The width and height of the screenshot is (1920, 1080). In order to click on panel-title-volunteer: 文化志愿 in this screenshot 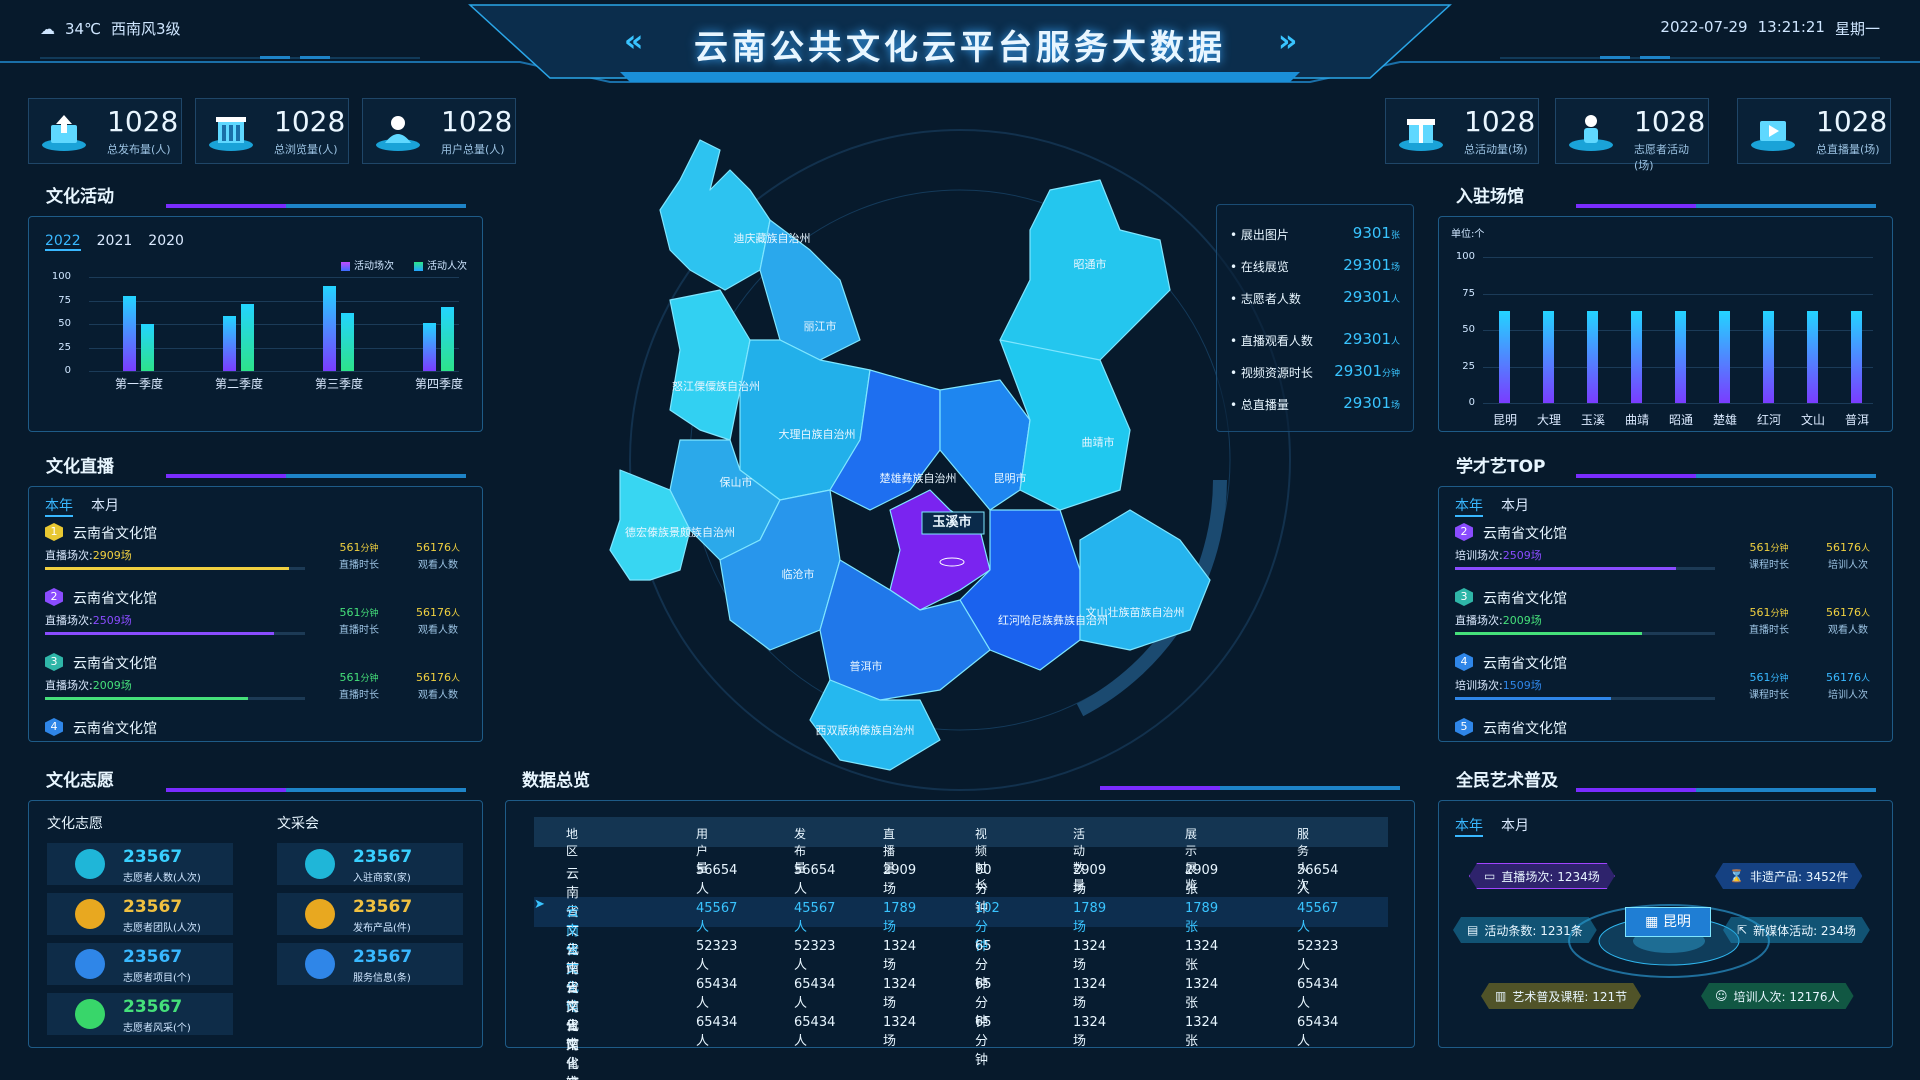, I will do `click(80, 781)`.